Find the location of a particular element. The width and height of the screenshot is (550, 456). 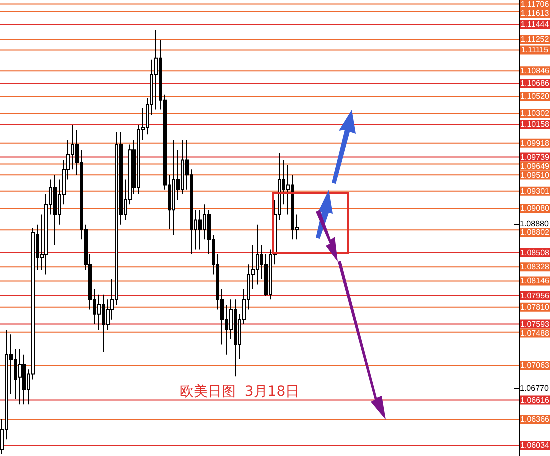

ref-line-label: 1.07810 is located at coordinates (535, 307).